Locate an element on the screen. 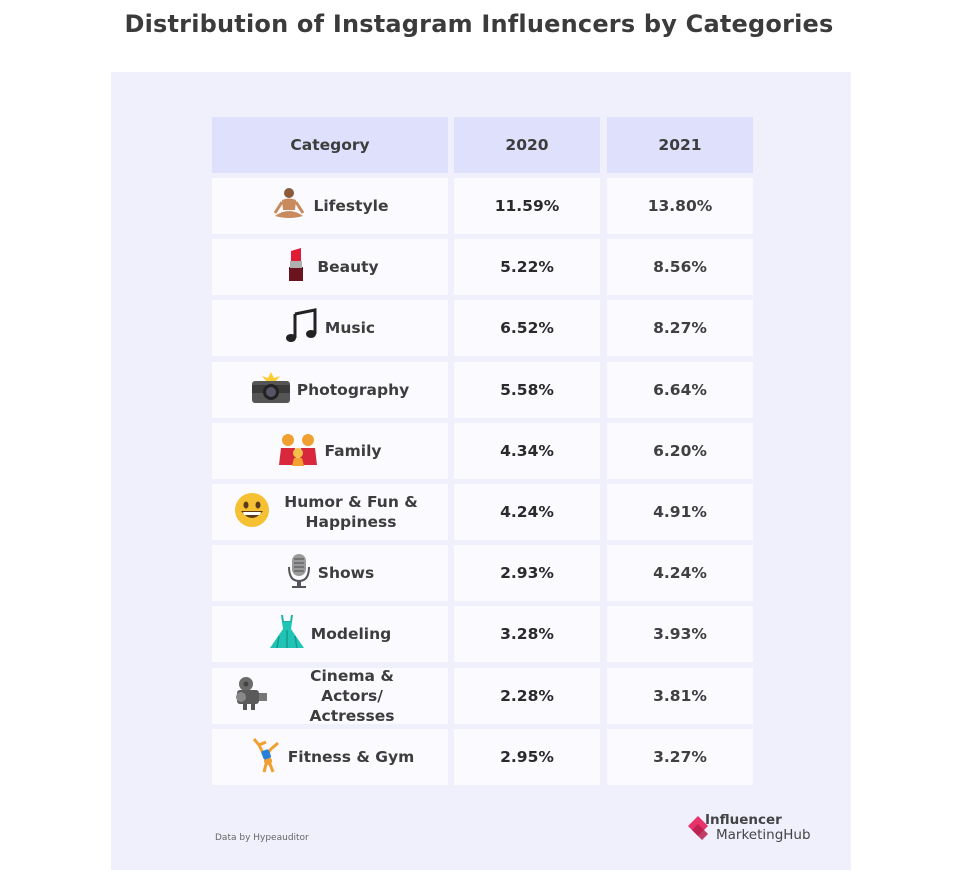 The width and height of the screenshot is (958, 896). cartwheeling-person-icon is located at coordinates (264, 757).